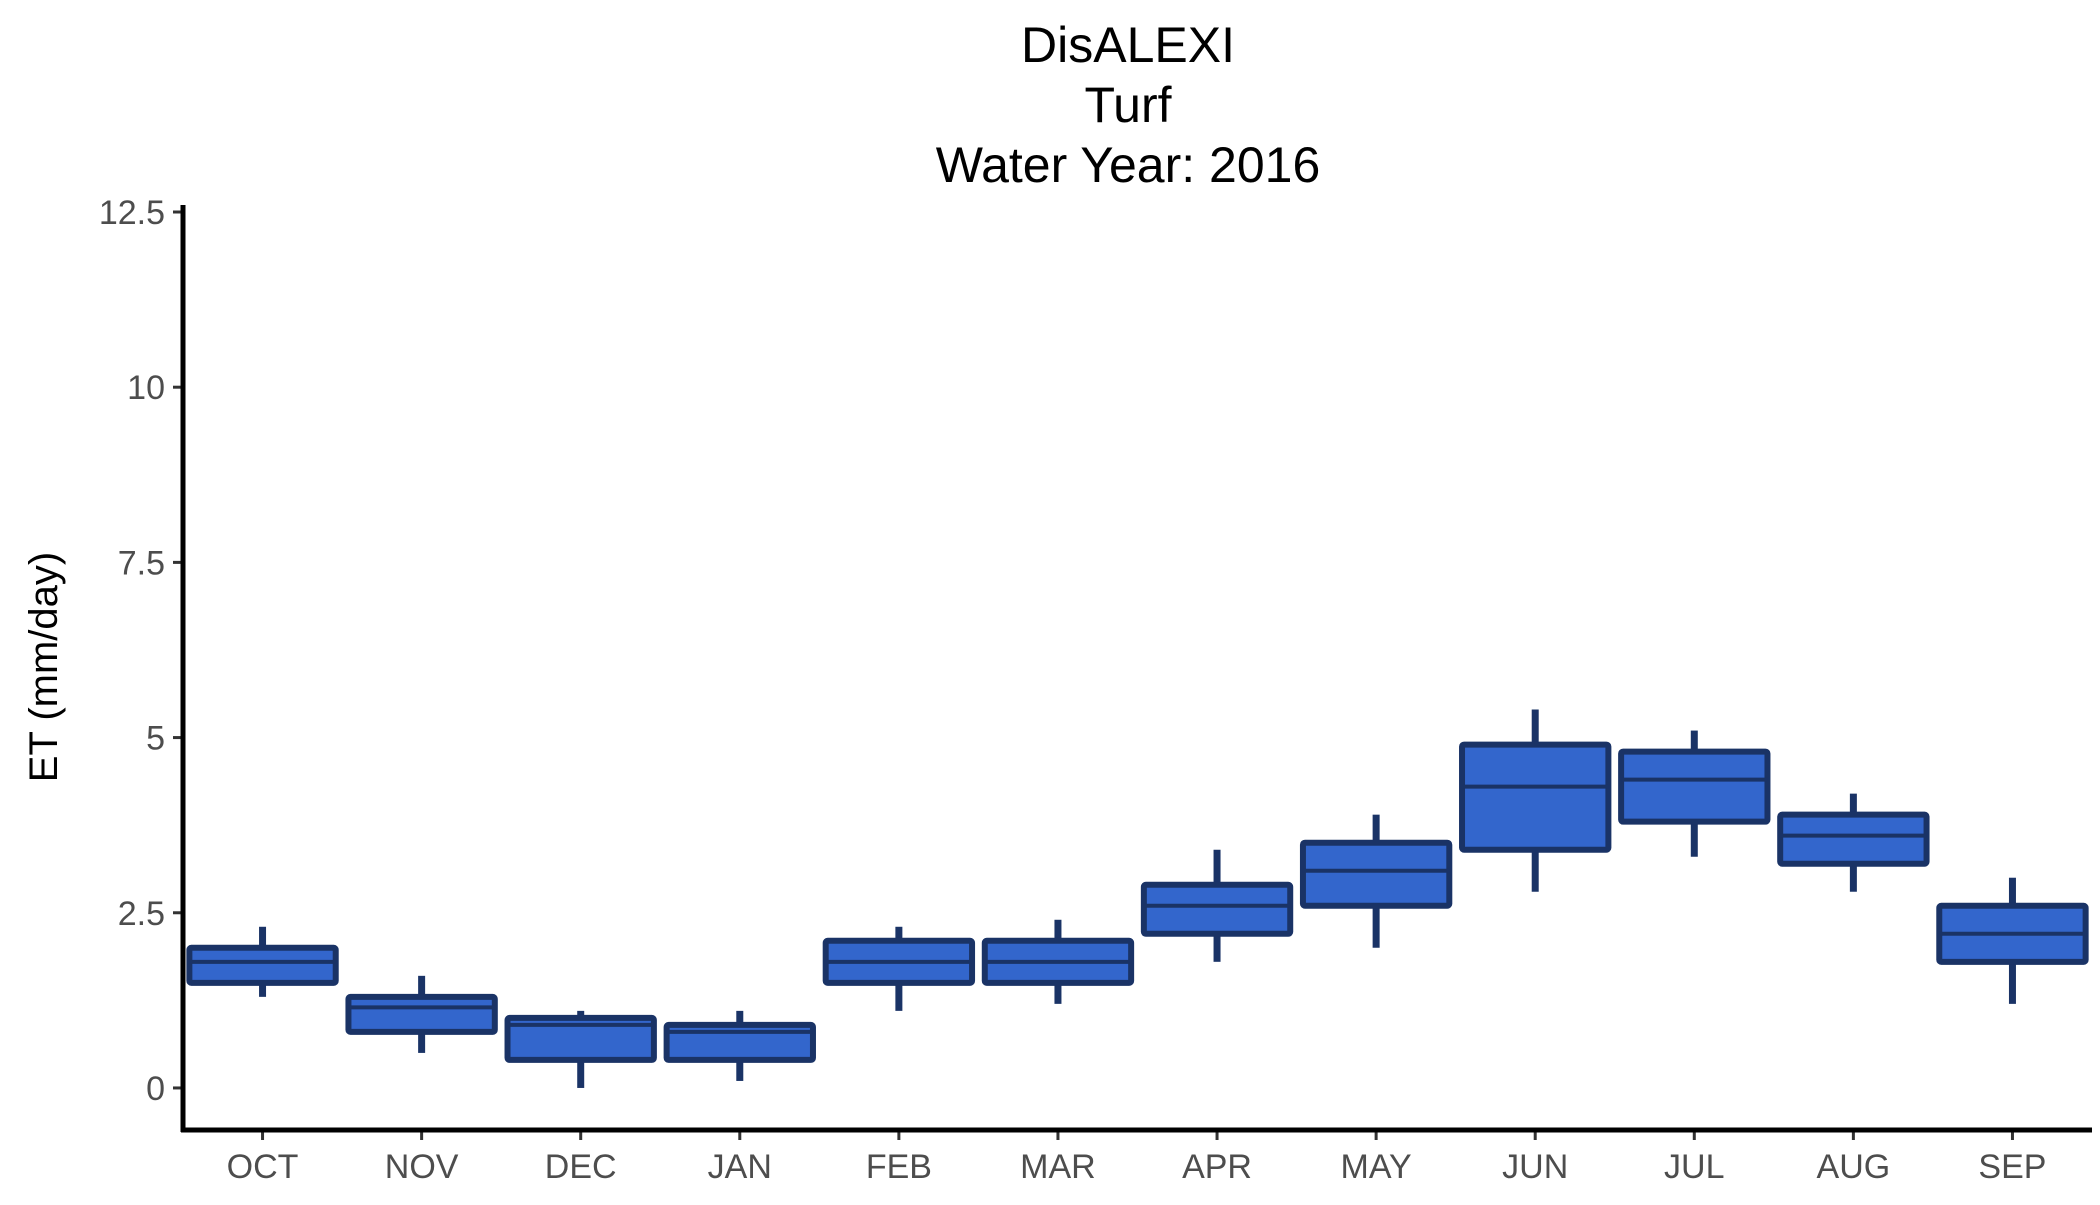 The height and width of the screenshot is (1205, 2100). What do you see at coordinates (739, 1045) in the screenshot?
I see `box-jan` at bounding box center [739, 1045].